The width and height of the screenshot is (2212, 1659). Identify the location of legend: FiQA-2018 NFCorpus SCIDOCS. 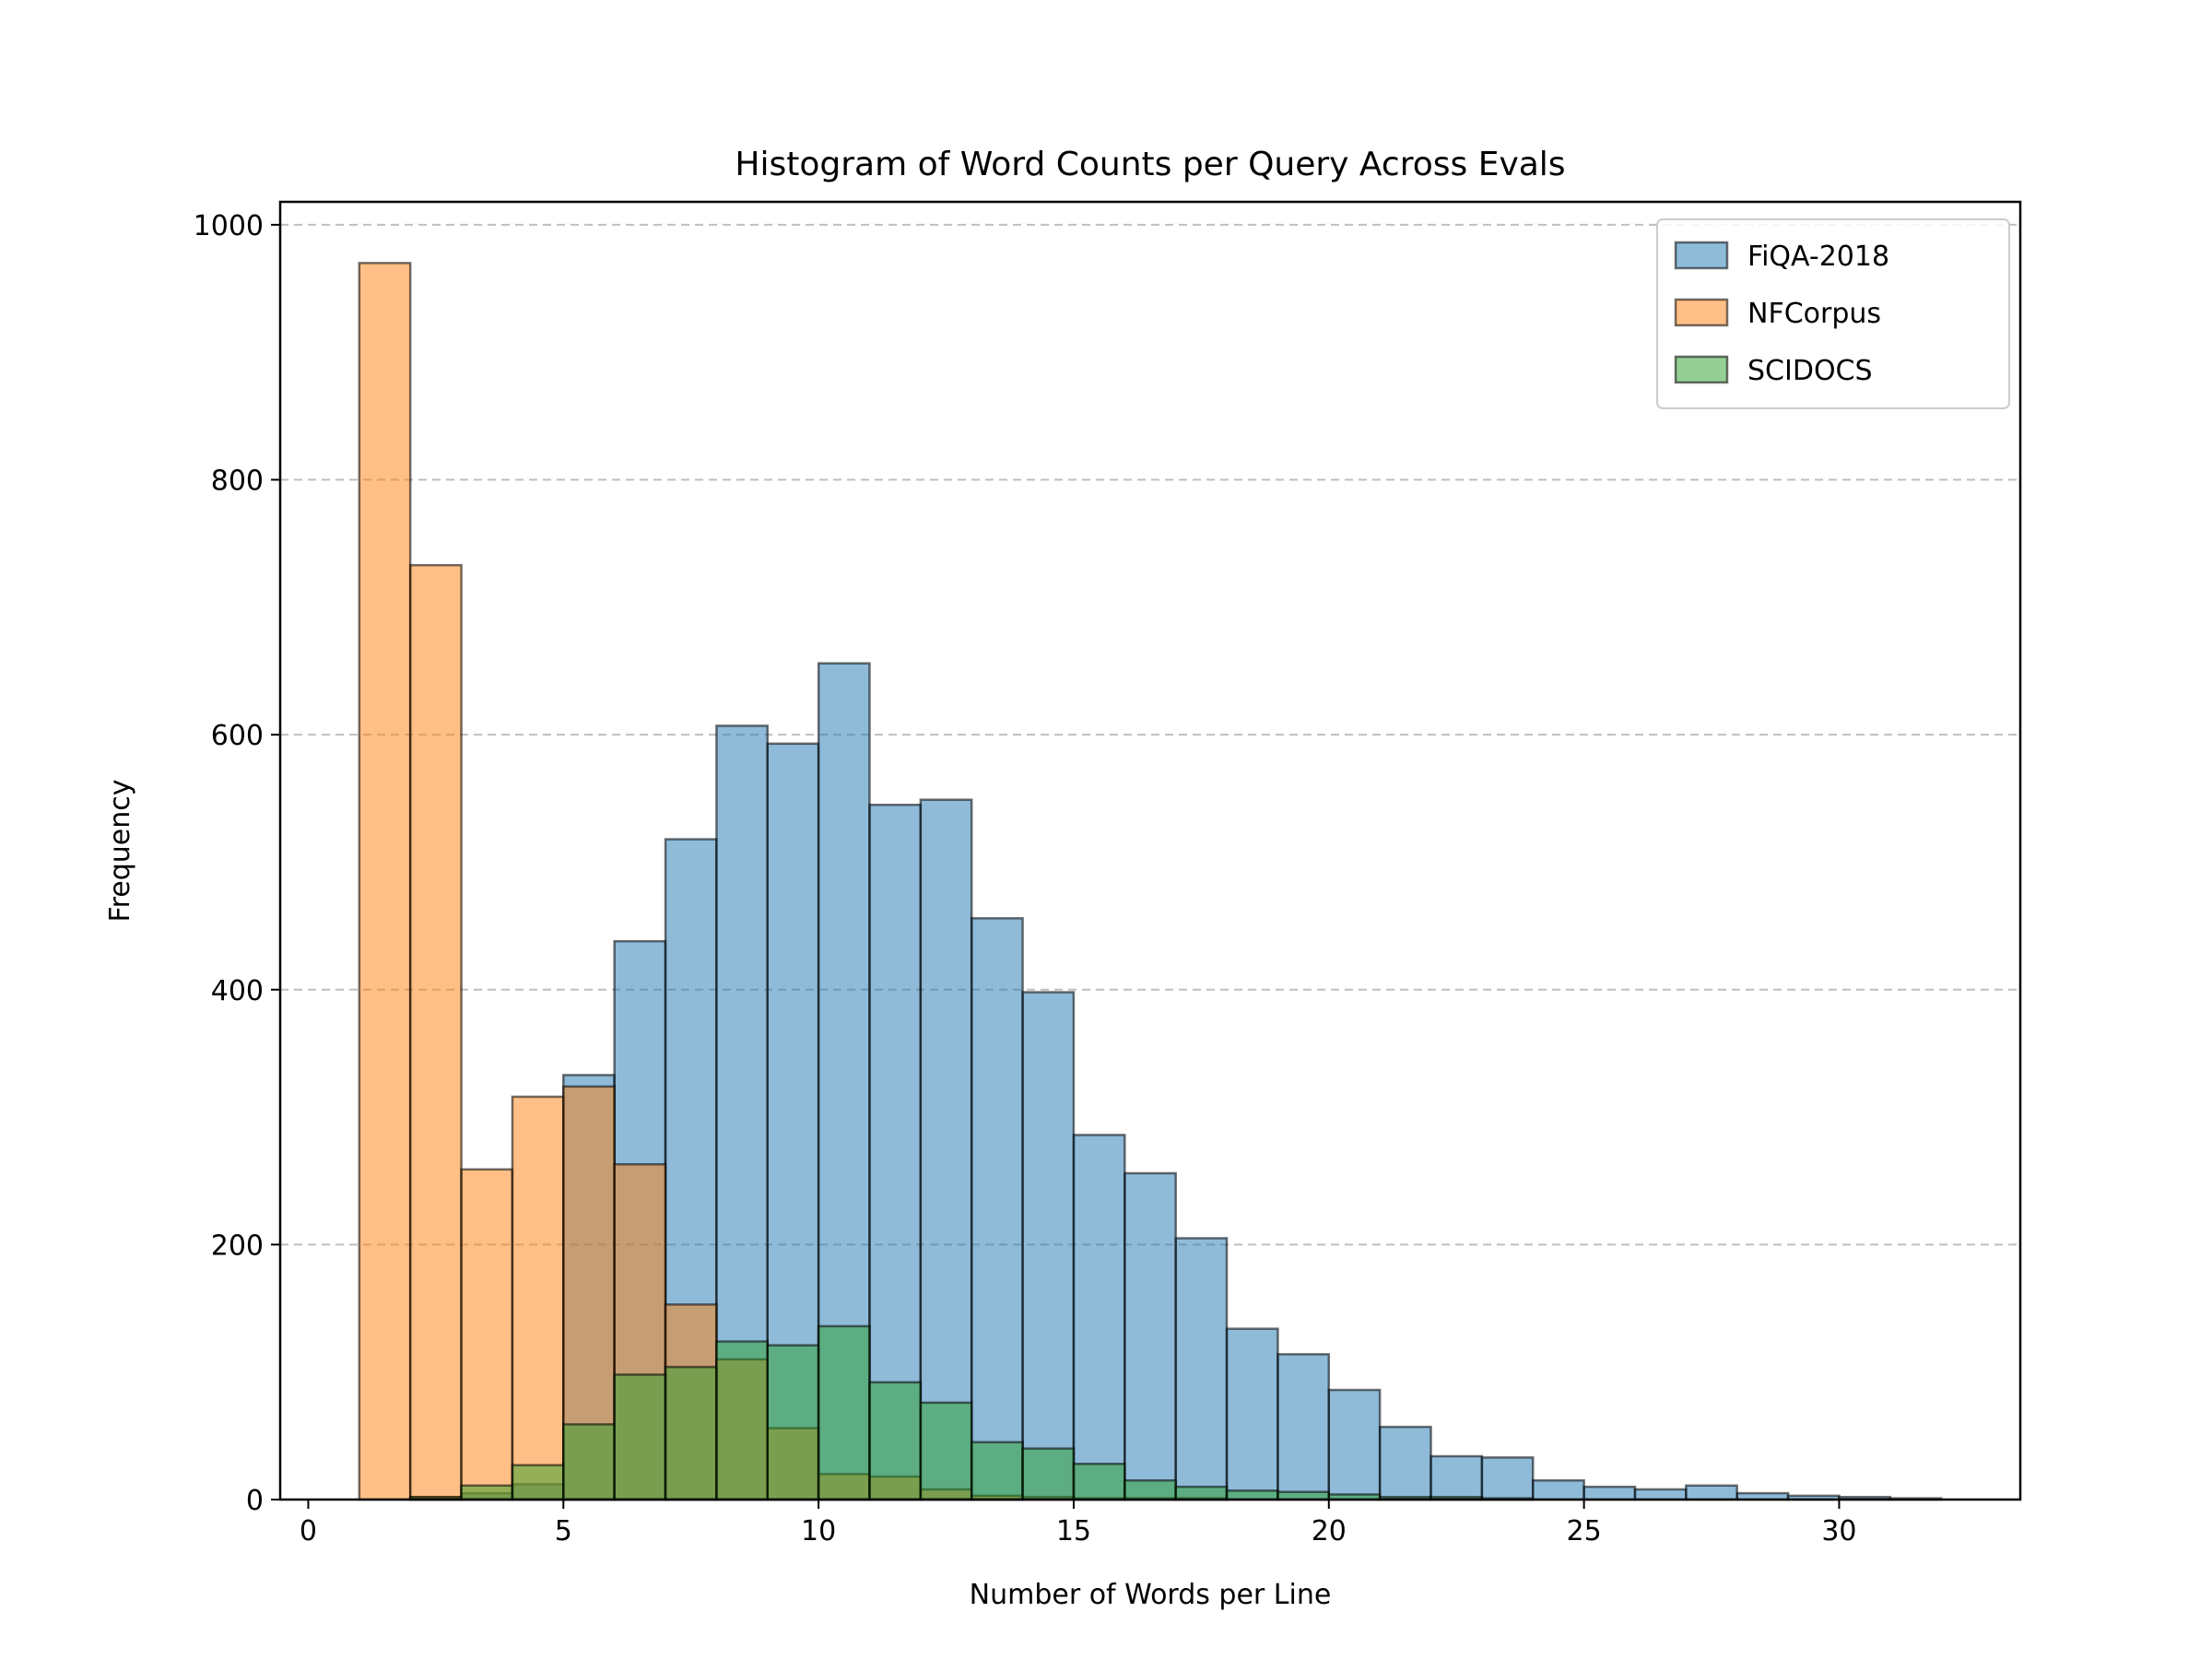
(1833, 313).